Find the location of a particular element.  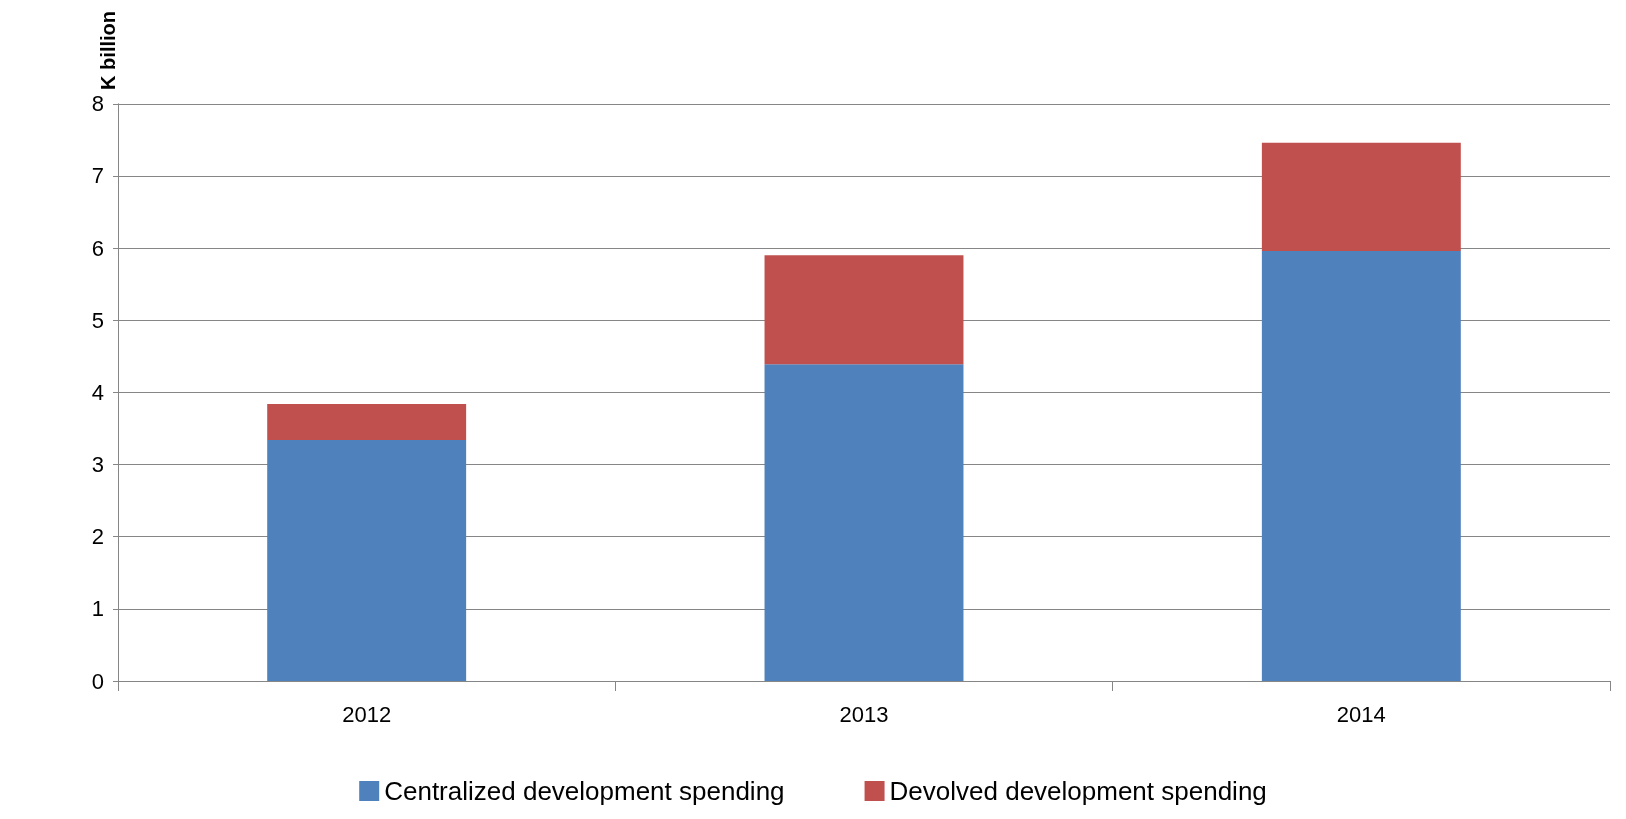

y-axis-title: K billion is located at coordinates (108, 50).